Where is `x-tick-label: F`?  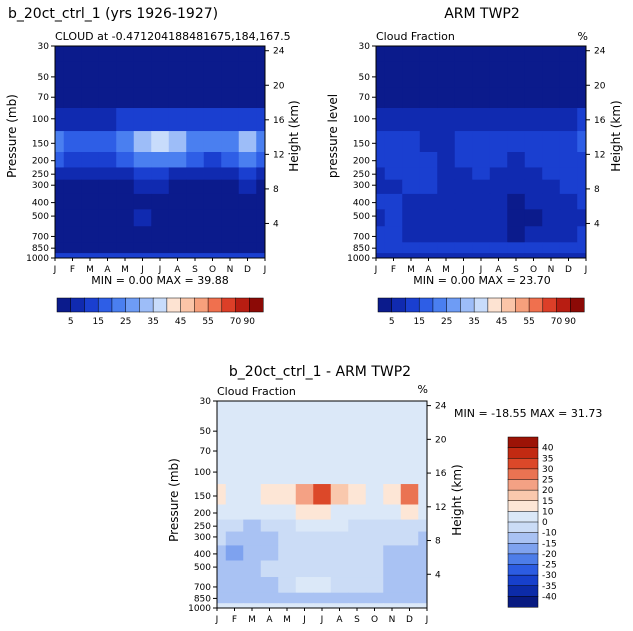
x-tick-label: F is located at coordinates (72, 270).